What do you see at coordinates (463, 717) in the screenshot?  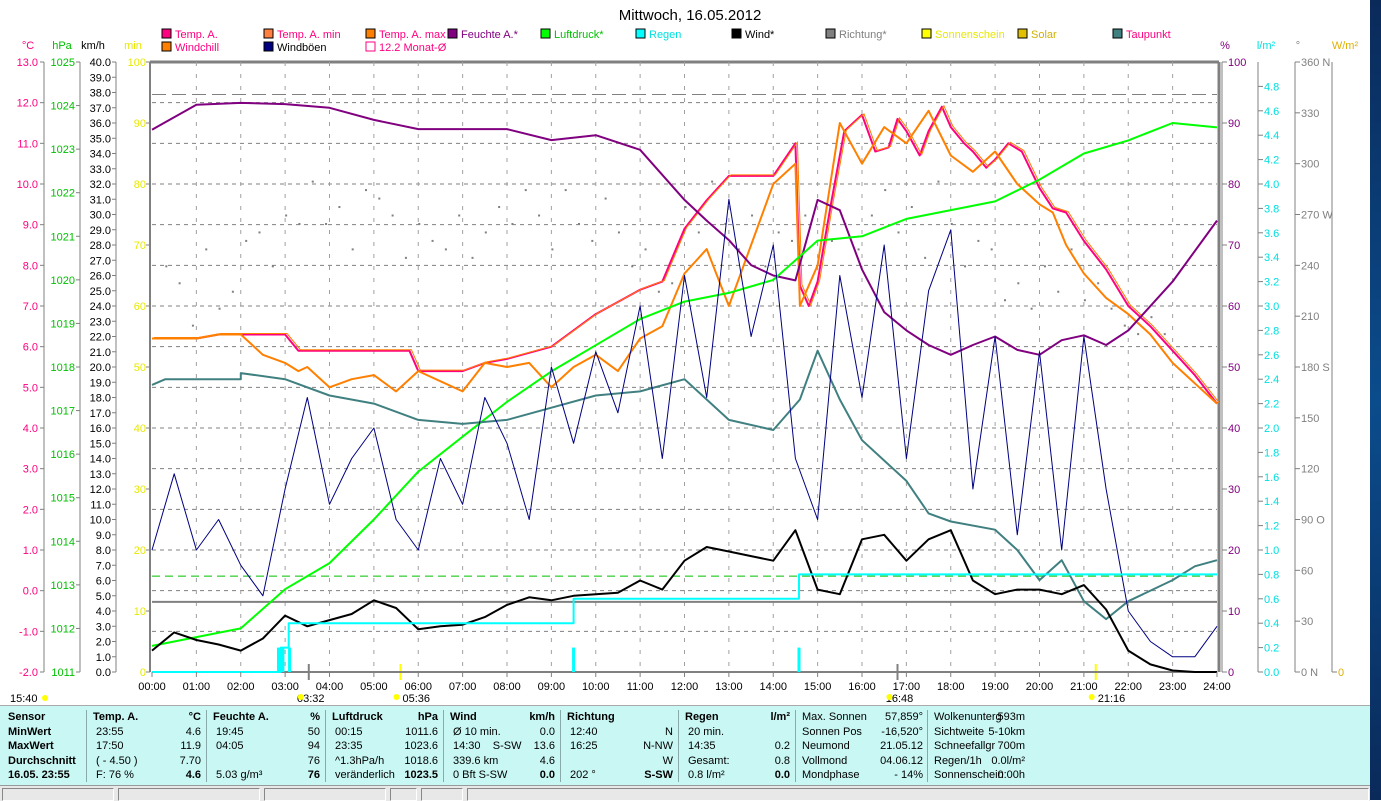 I see `header-label: Wind` at bounding box center [463, 717].